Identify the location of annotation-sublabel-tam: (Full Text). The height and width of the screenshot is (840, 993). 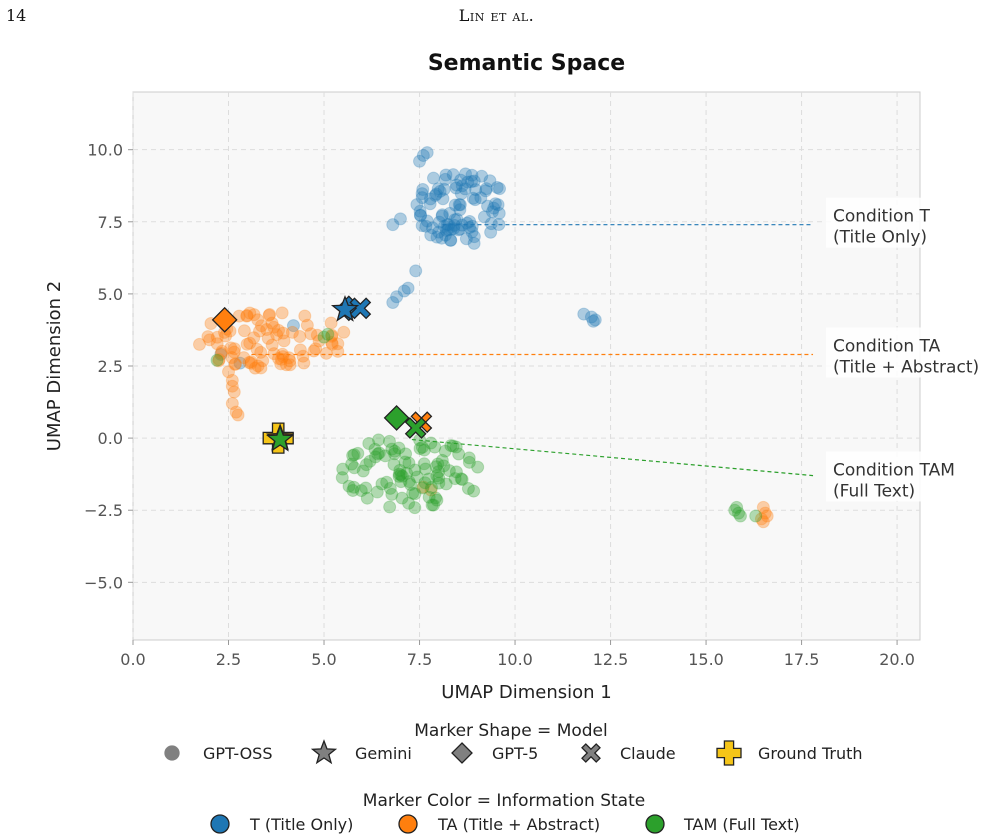
(874, 491).